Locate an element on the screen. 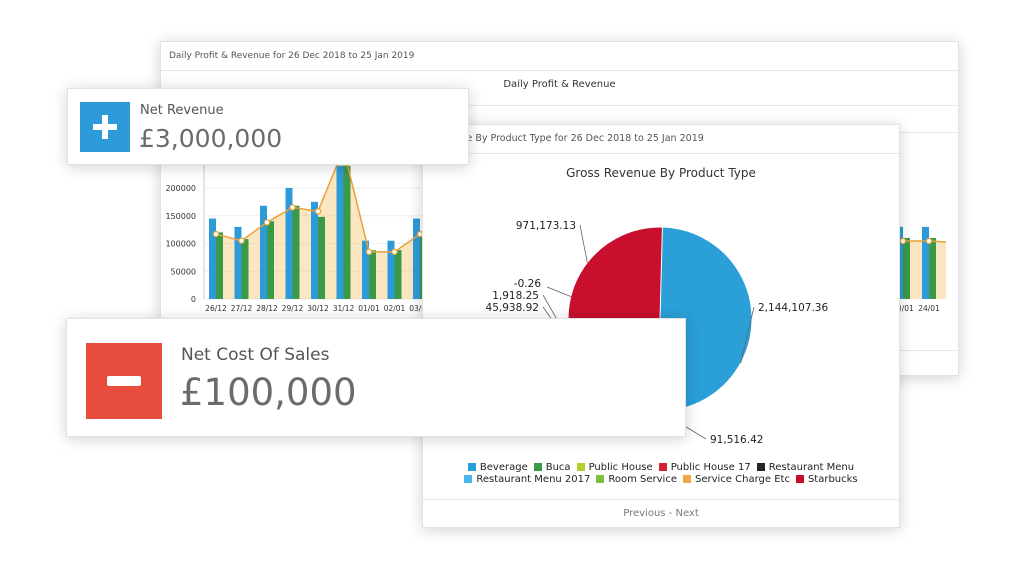 This screenshot has height=569, width=1024. x-tick-label: 27/12 is located at coordinates (242, 308).